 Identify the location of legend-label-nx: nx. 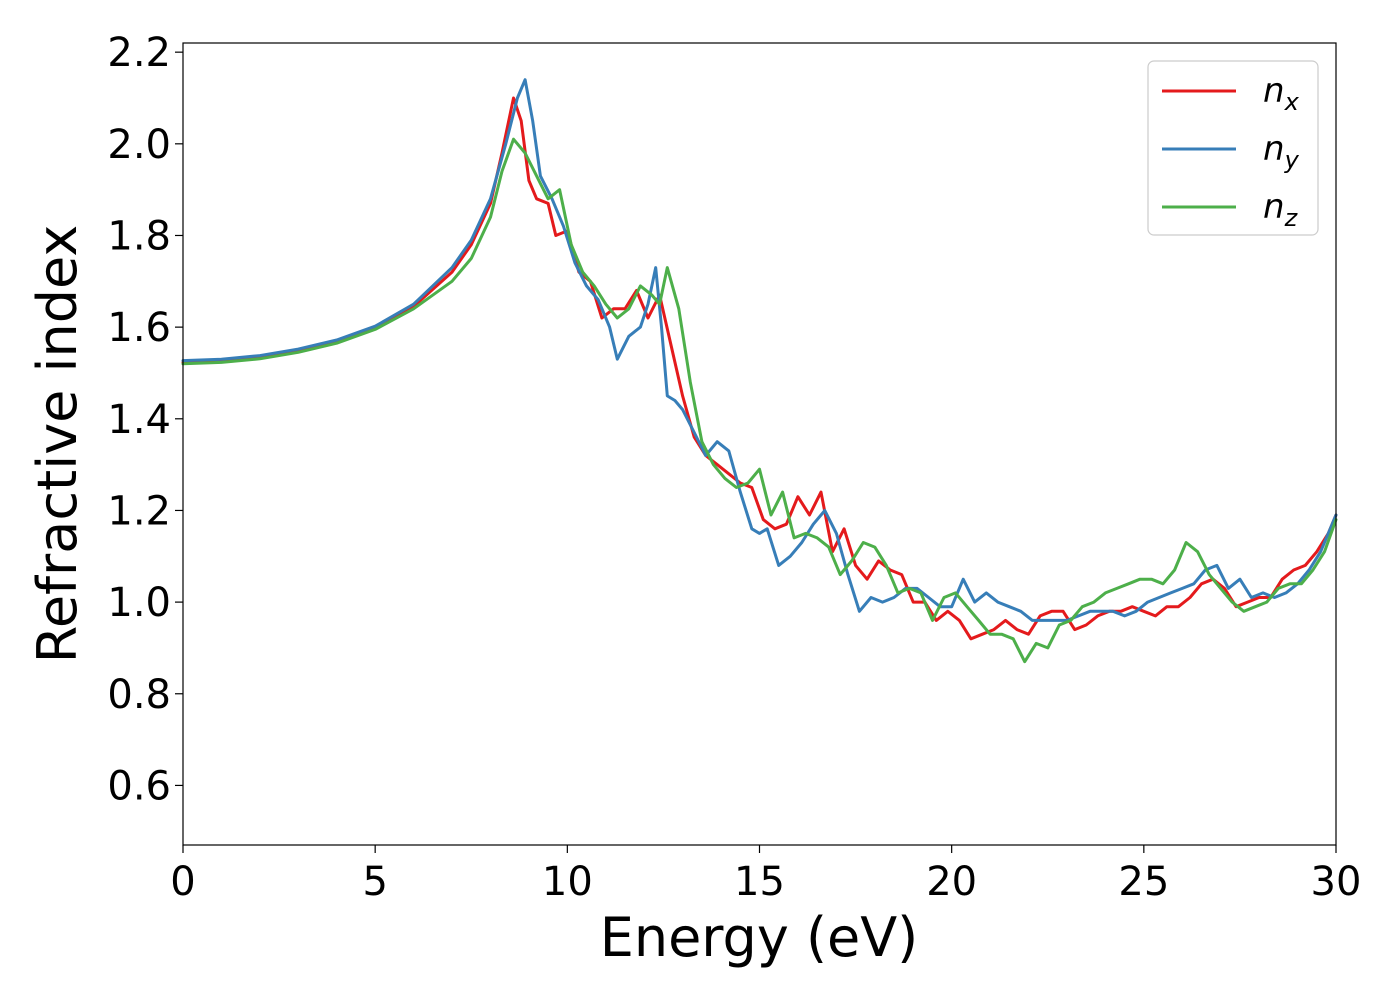
(1281, 93).